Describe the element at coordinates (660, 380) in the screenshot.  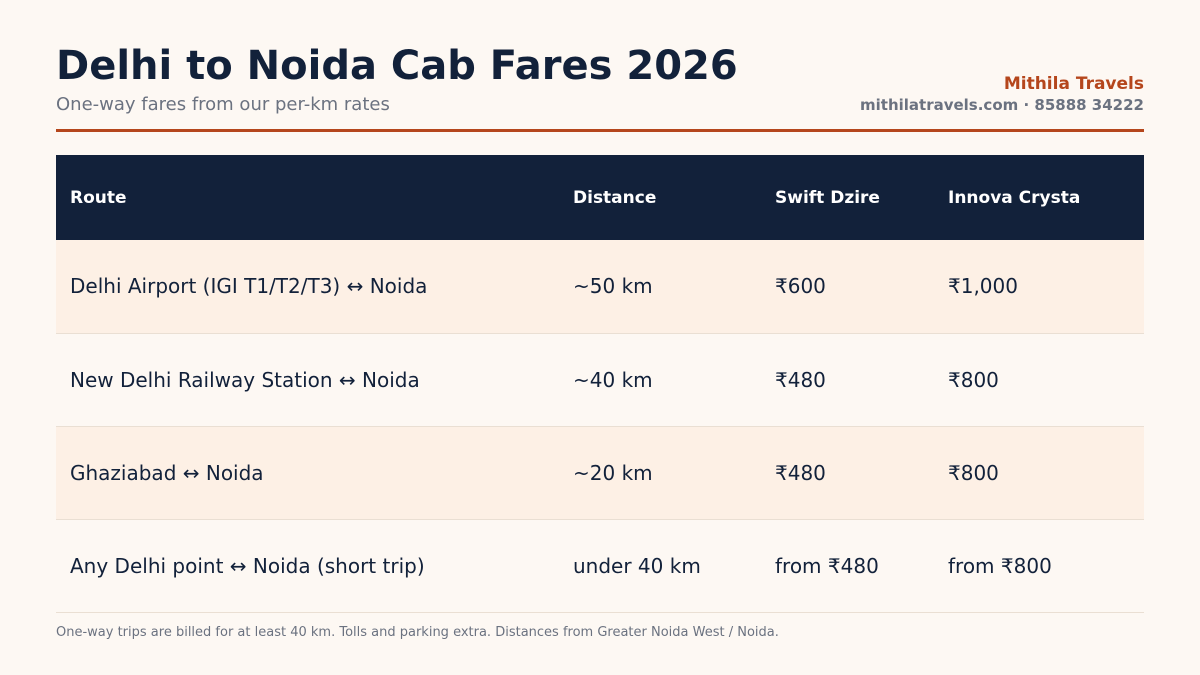
I see `distance-cell: ~40 km` at that location.